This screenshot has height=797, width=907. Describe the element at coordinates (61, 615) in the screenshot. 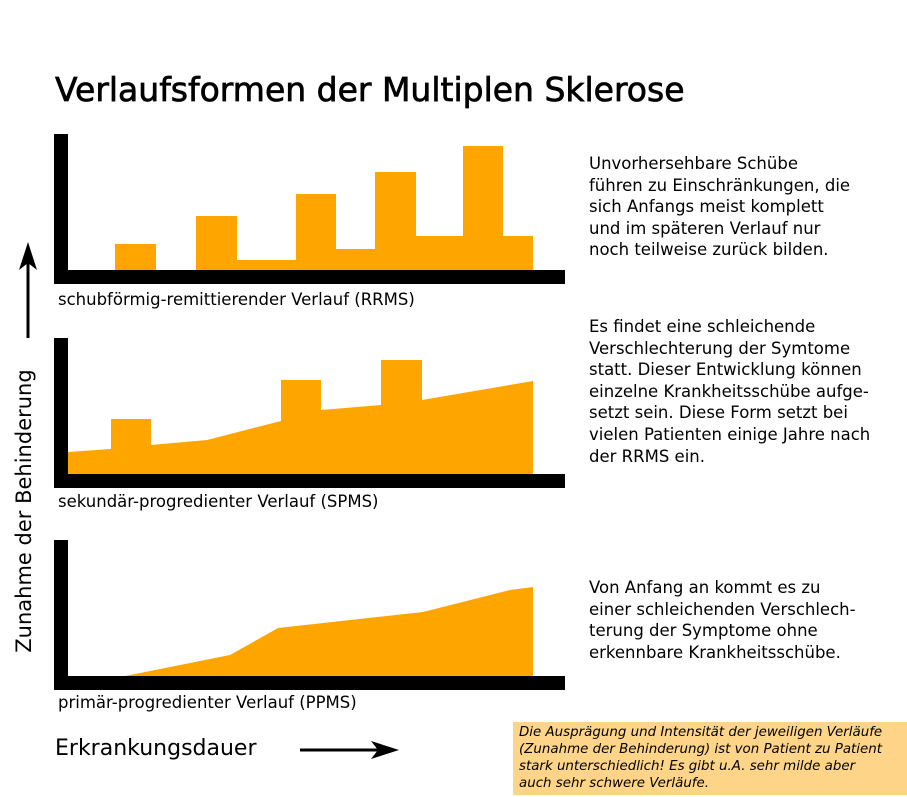

I see `ppms-y-axis` at that location.